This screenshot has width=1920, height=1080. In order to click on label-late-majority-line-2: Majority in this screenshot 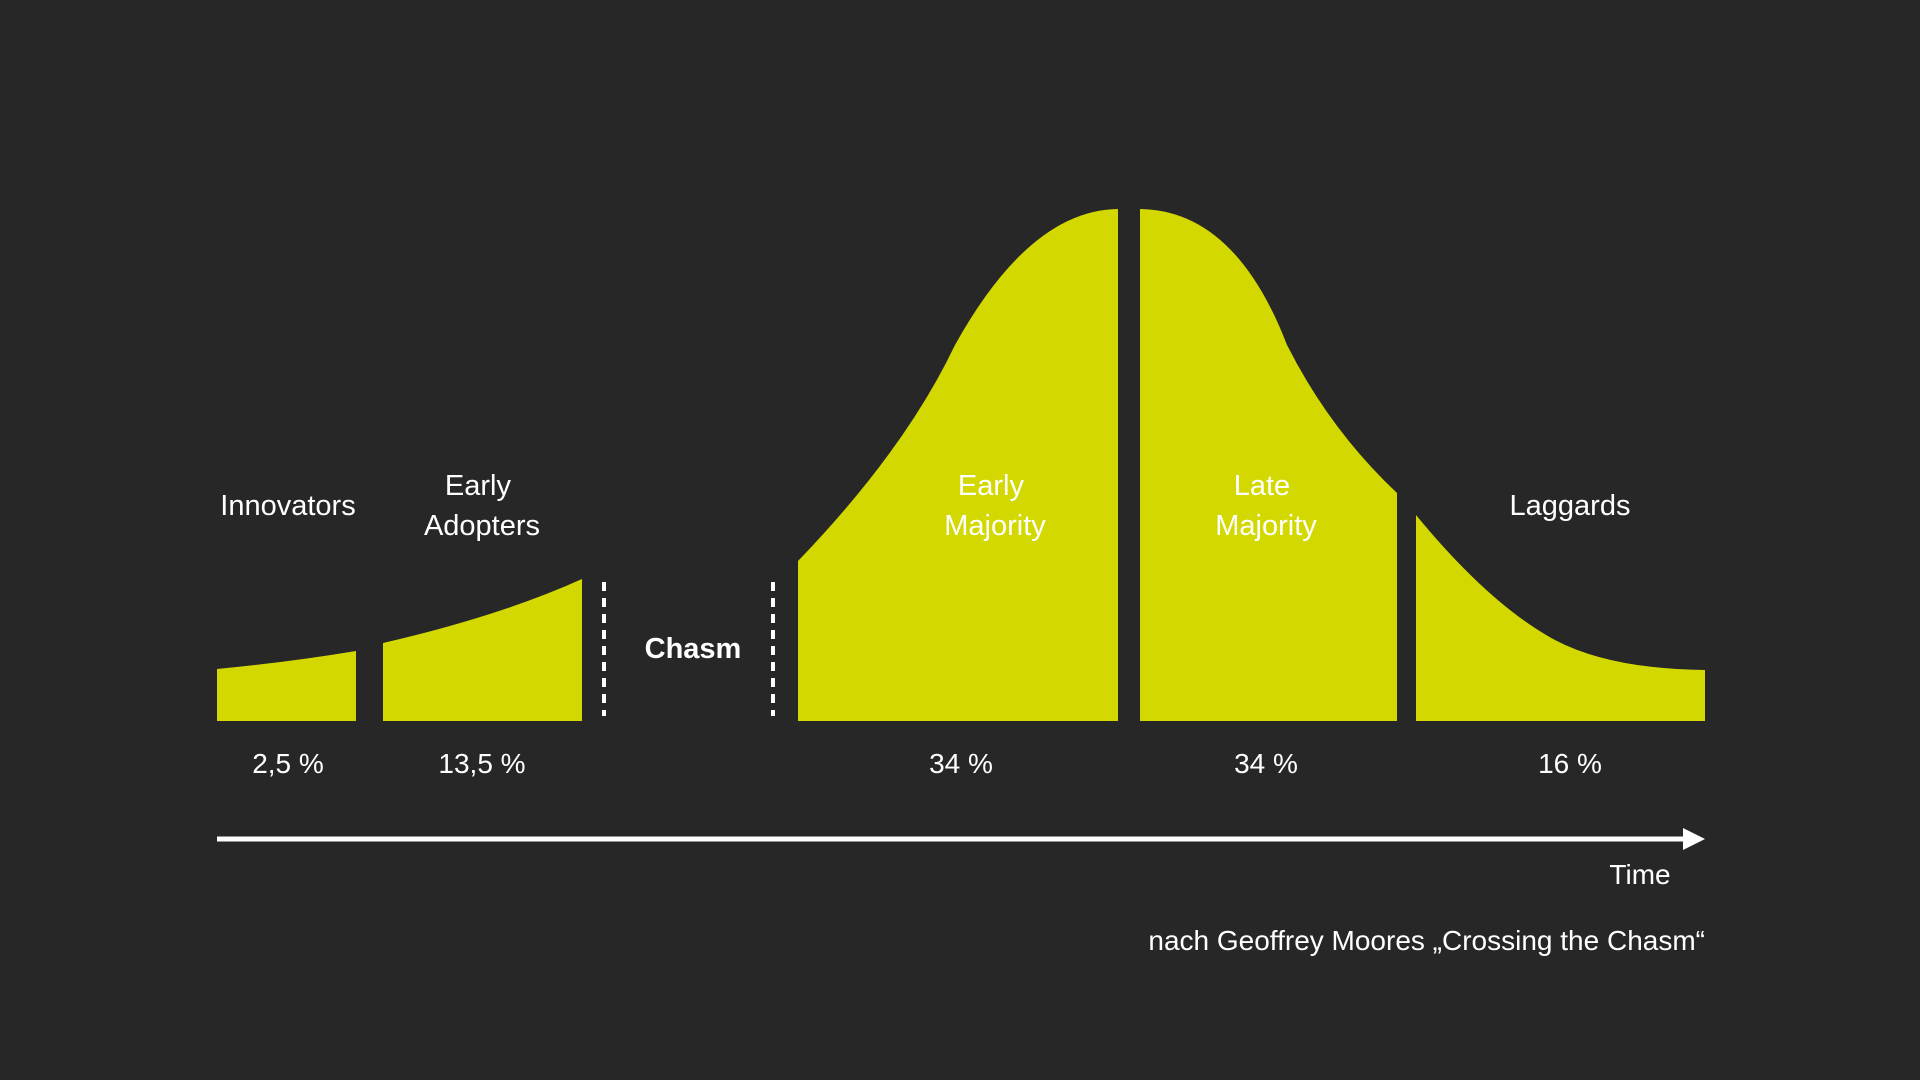, I will do `click(1266, 526)`.